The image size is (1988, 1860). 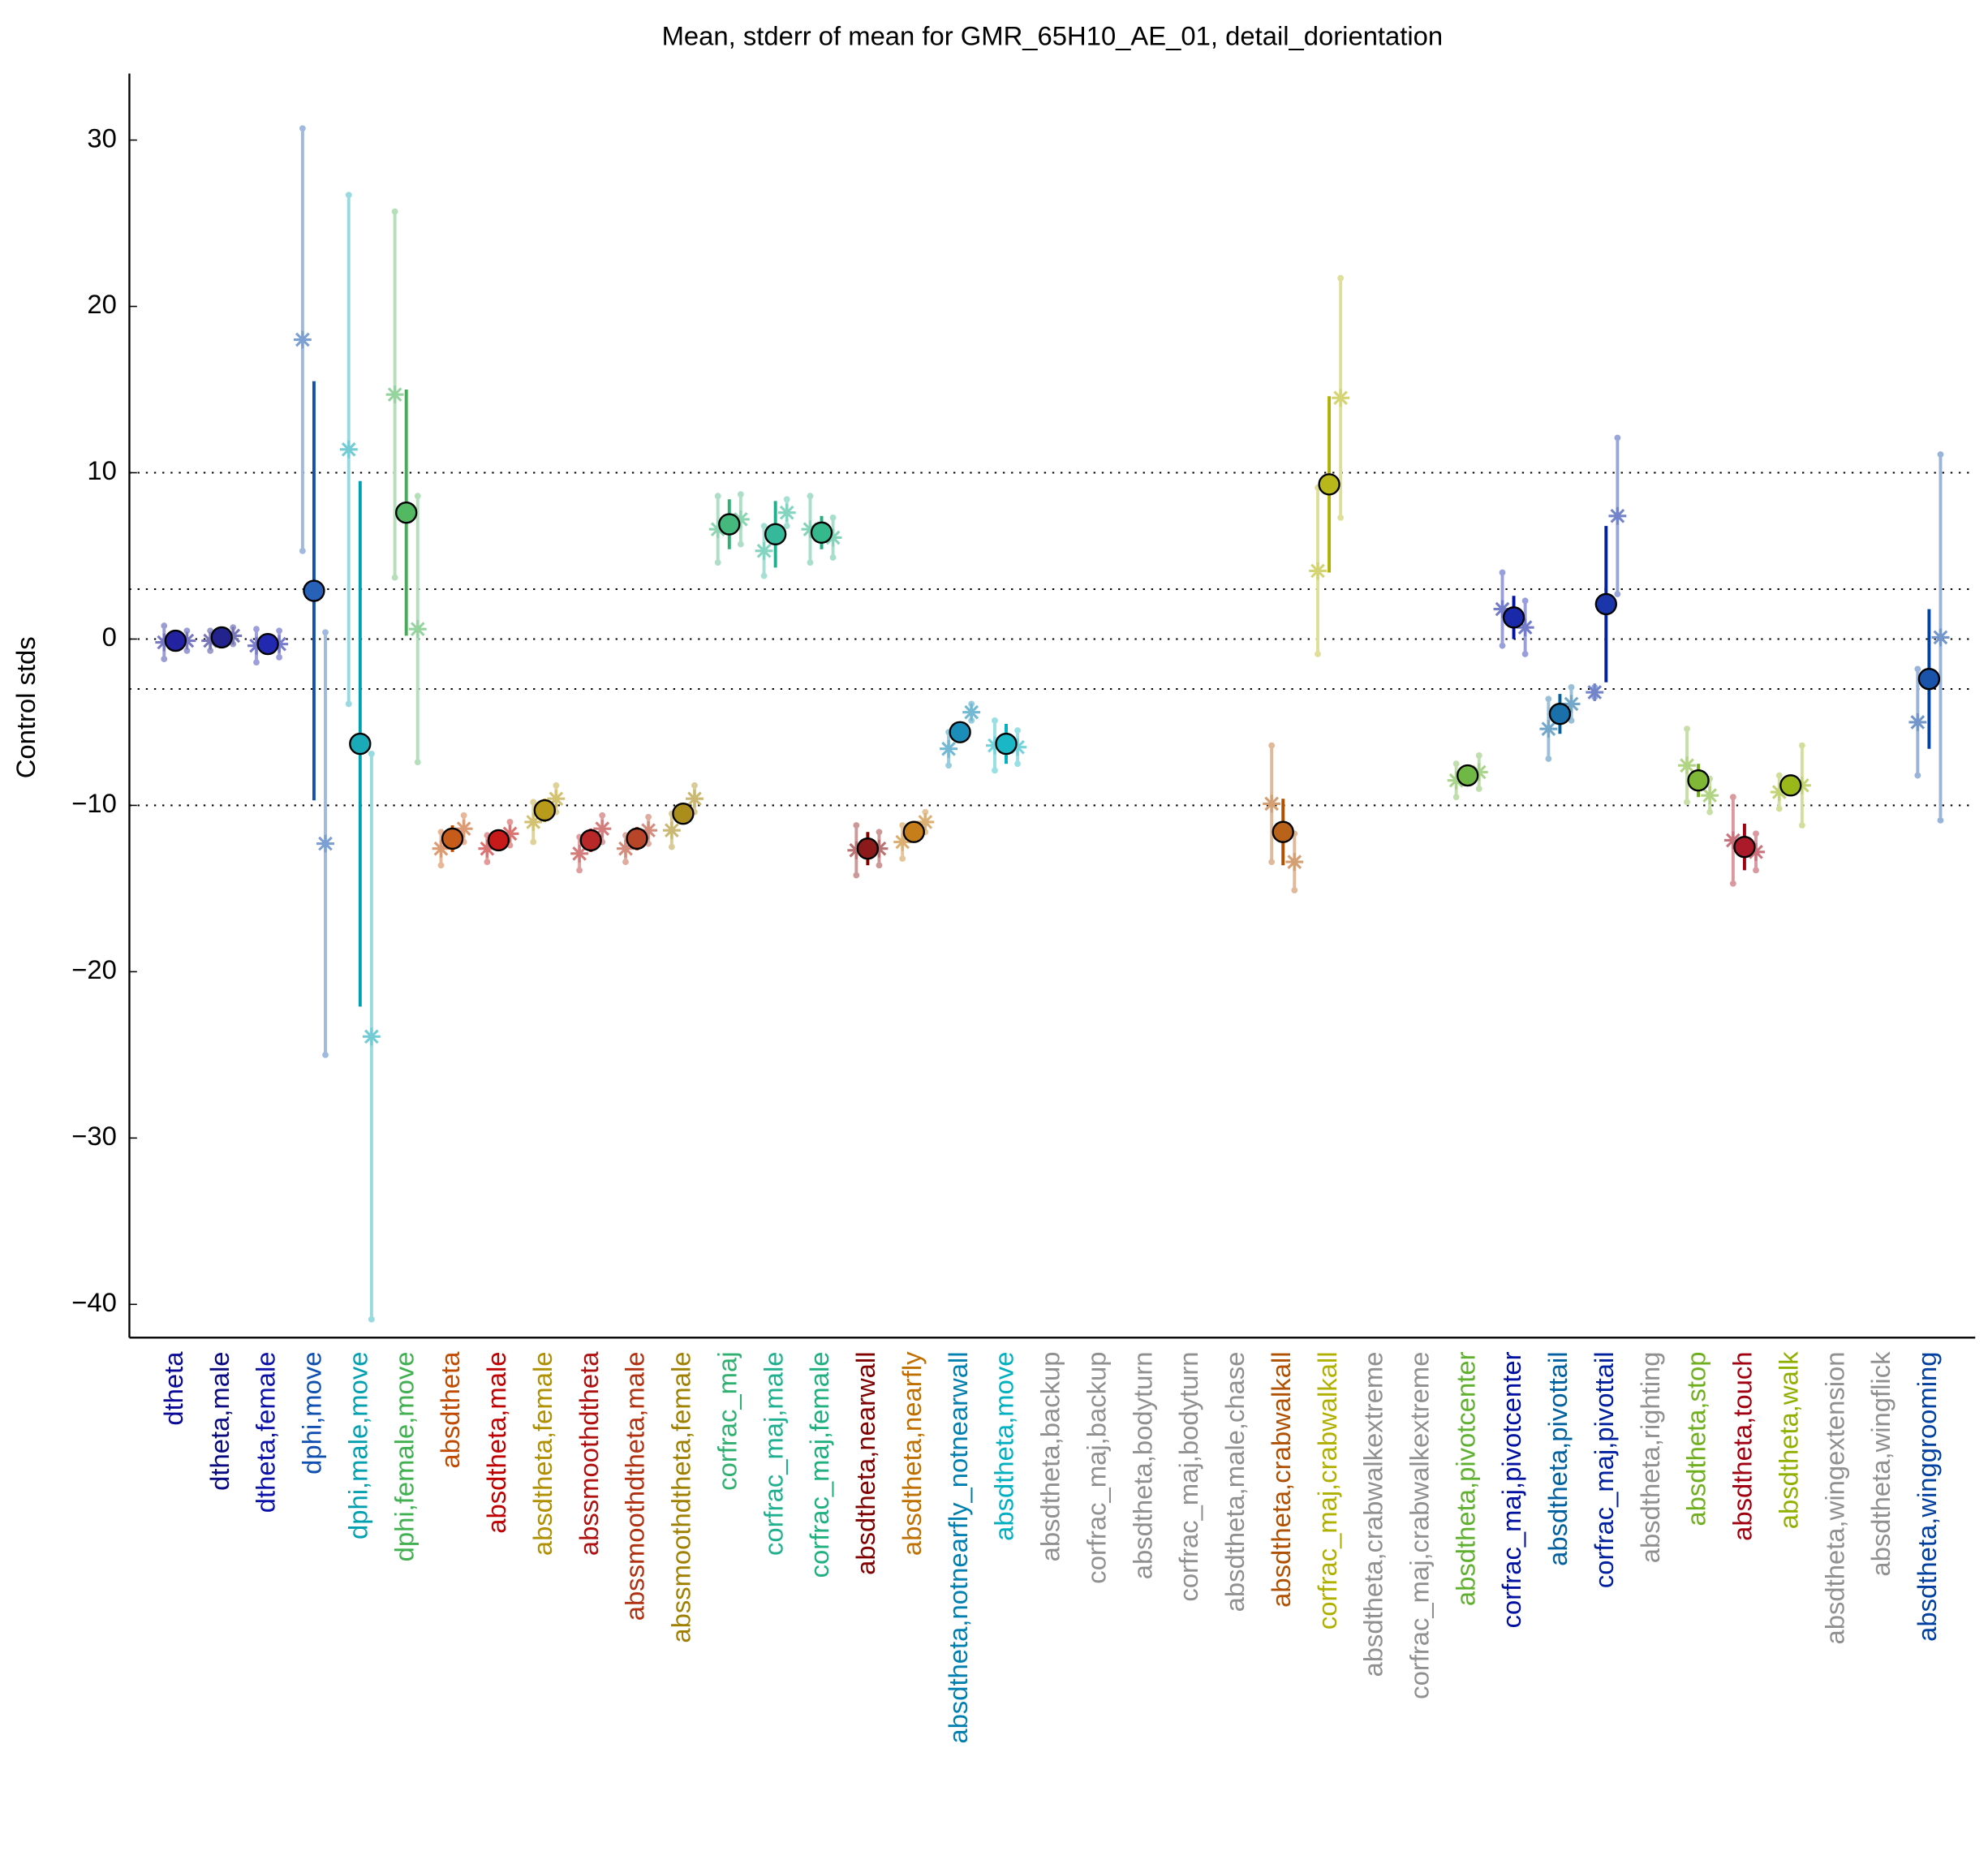 What do you see at coordinates (542, 1453) in the screenshot?
I see `x-tick-label: absdtheta,female` at bounding box center [542, 1453].